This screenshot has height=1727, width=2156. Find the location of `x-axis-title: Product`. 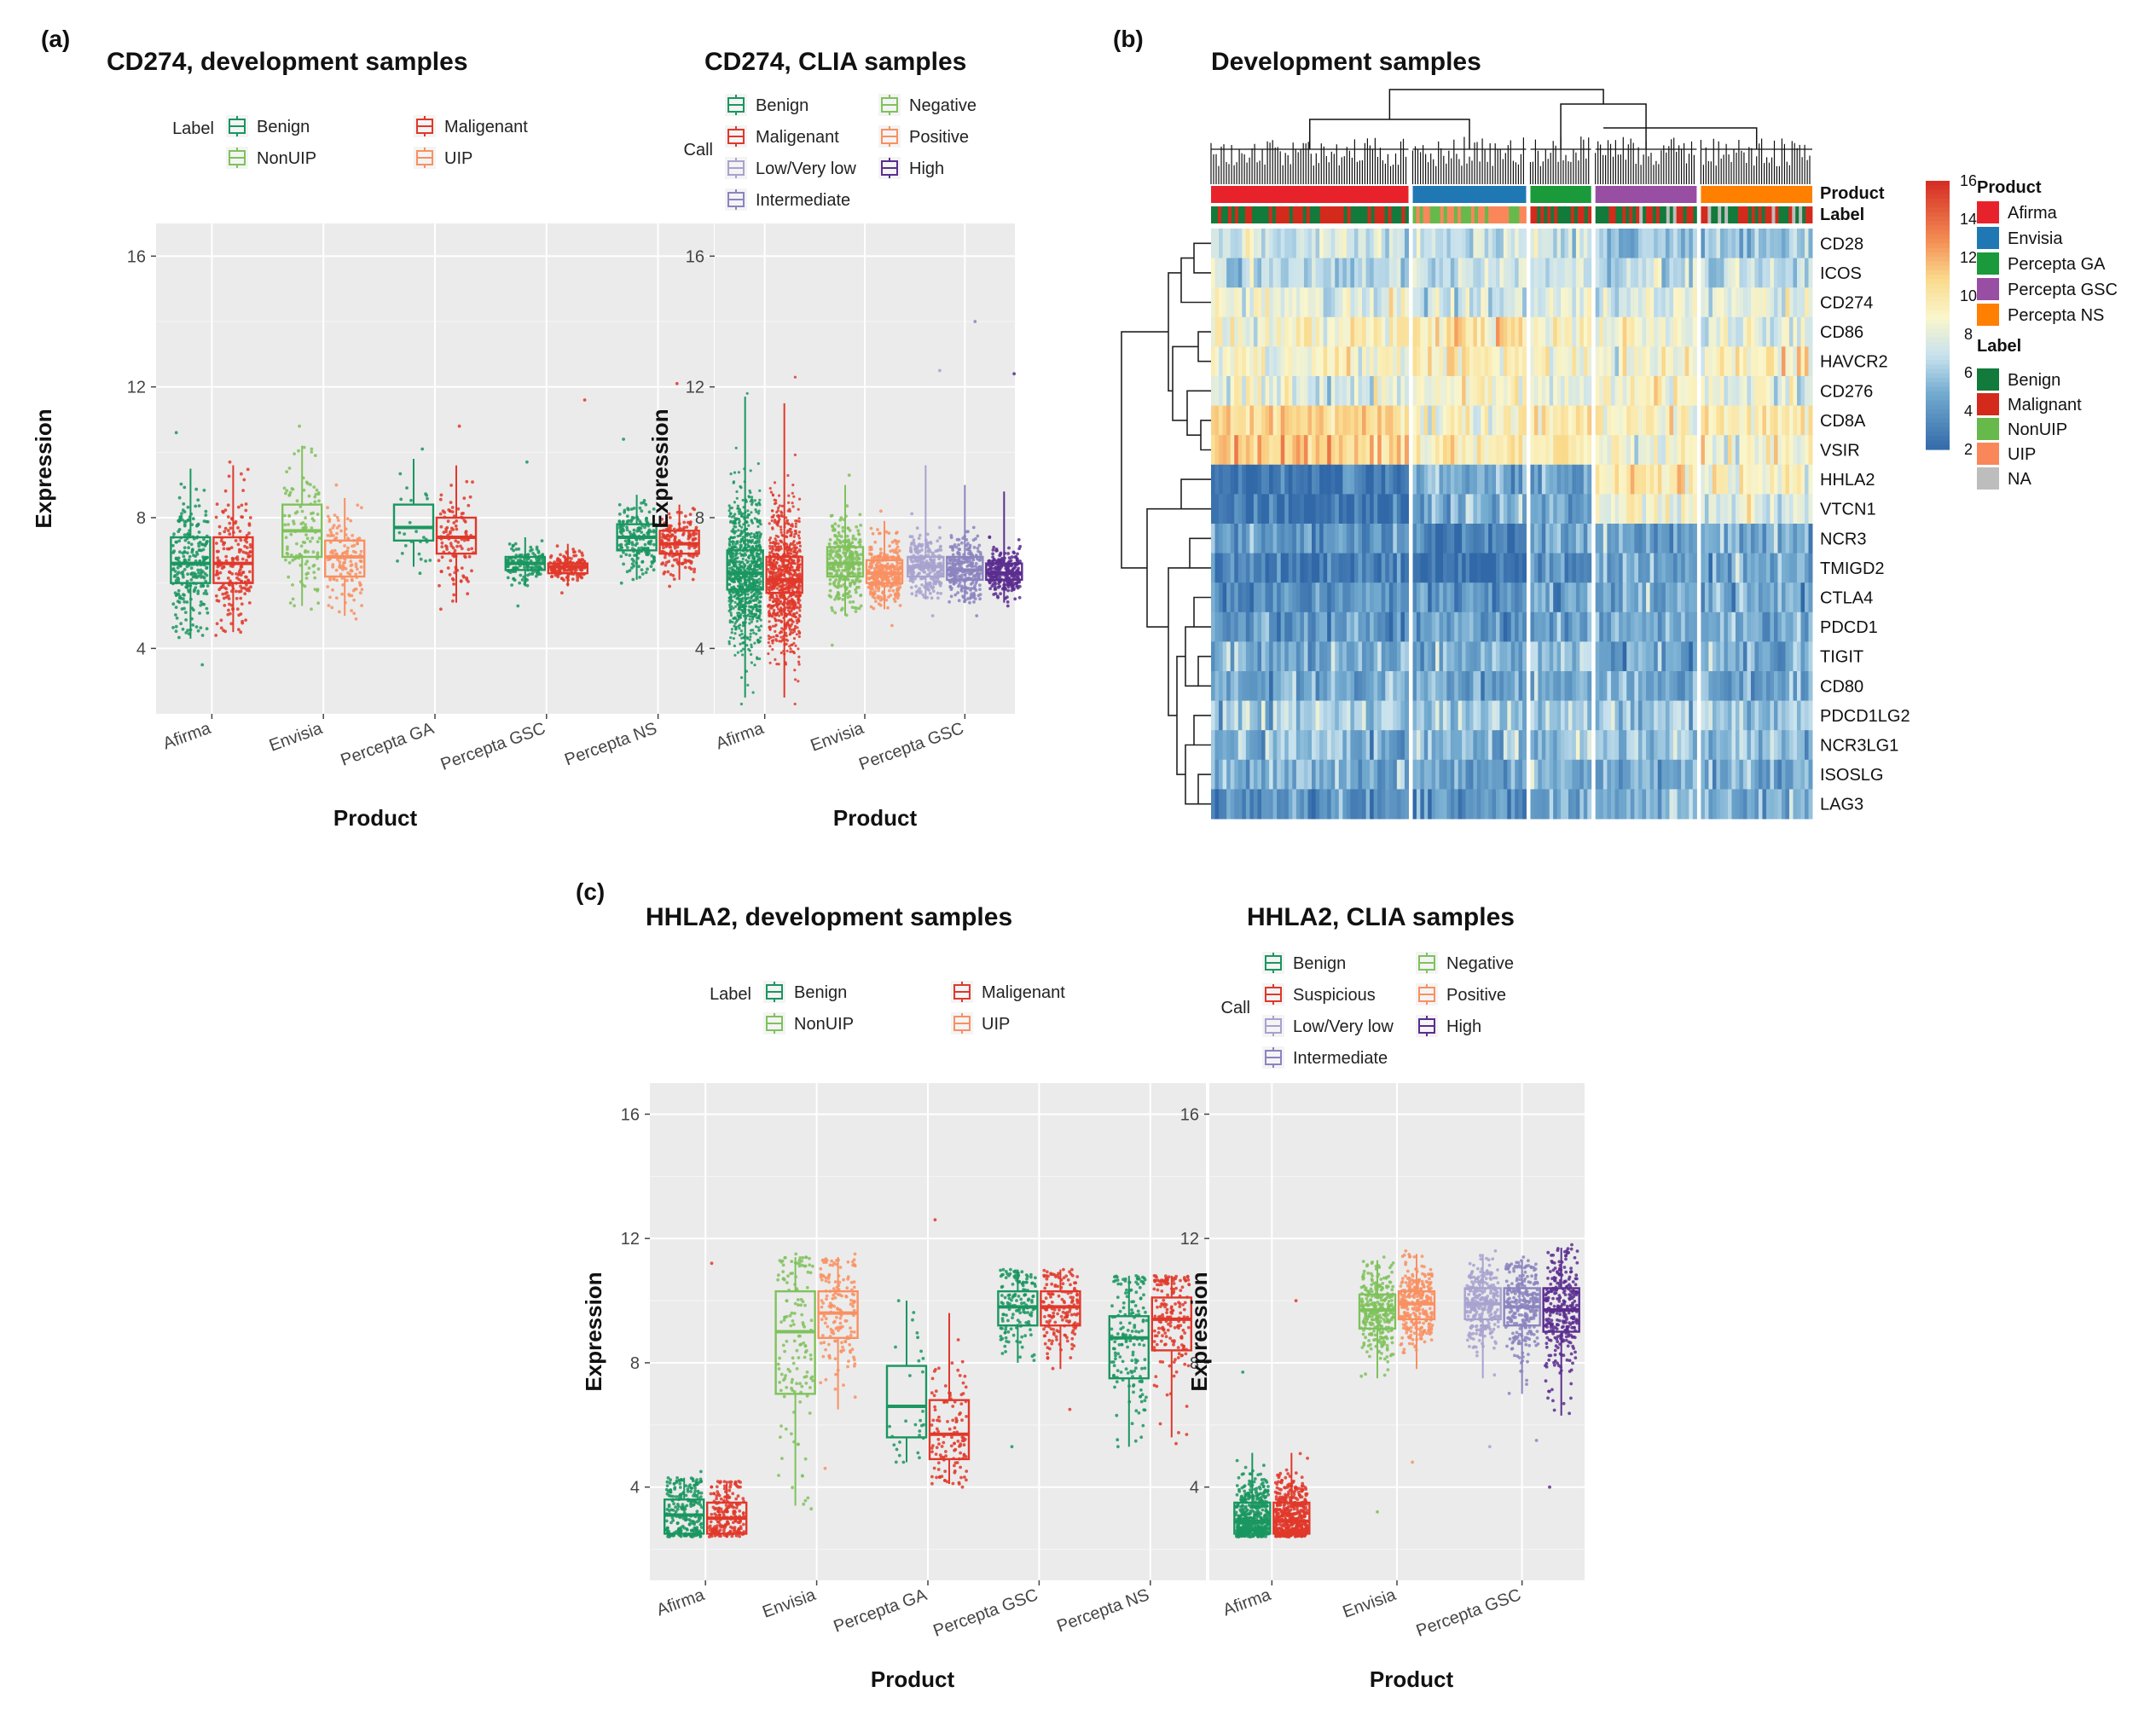

x-axis-title: Product is located at coordinates (875, 818).